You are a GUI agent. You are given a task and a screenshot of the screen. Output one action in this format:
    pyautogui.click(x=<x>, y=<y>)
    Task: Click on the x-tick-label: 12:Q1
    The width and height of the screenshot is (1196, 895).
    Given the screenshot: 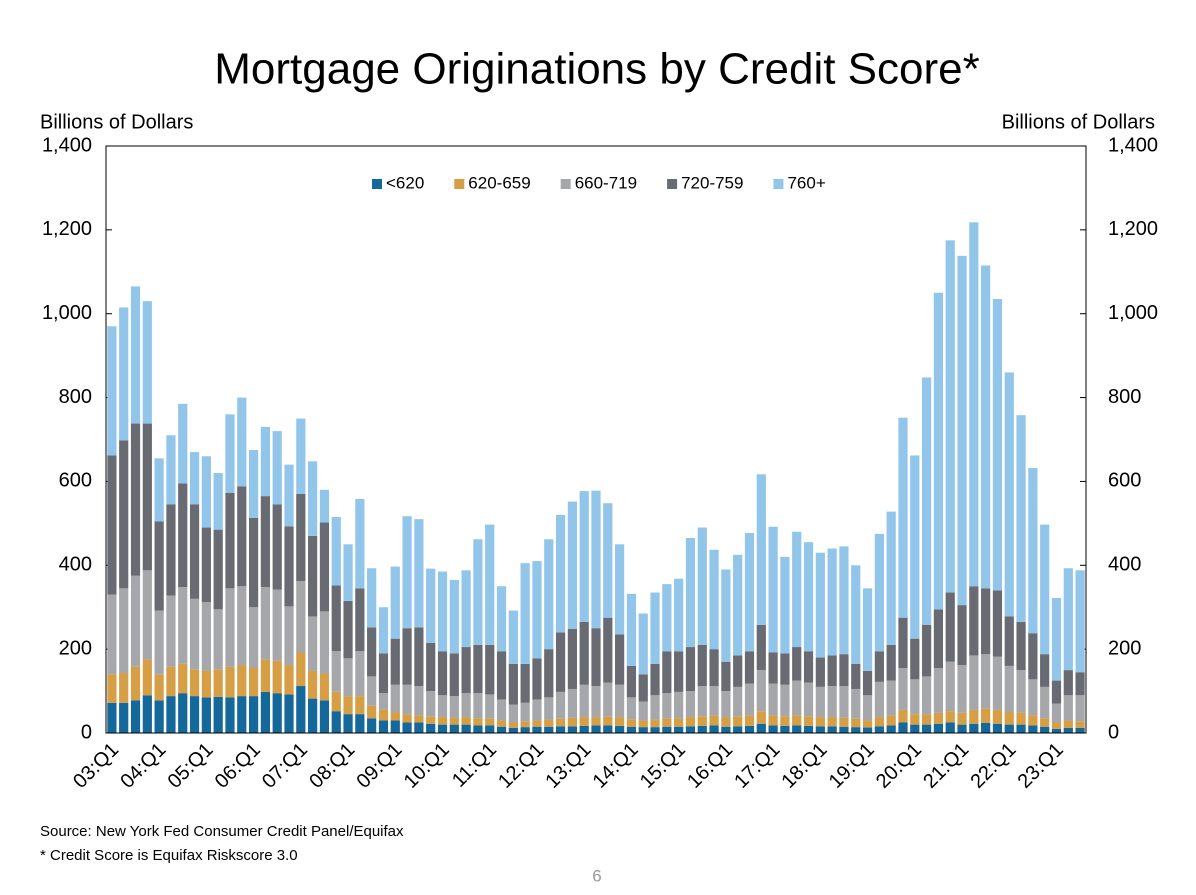 What is the action you would take?
    pyautogui.click(x=521, y=766)
    